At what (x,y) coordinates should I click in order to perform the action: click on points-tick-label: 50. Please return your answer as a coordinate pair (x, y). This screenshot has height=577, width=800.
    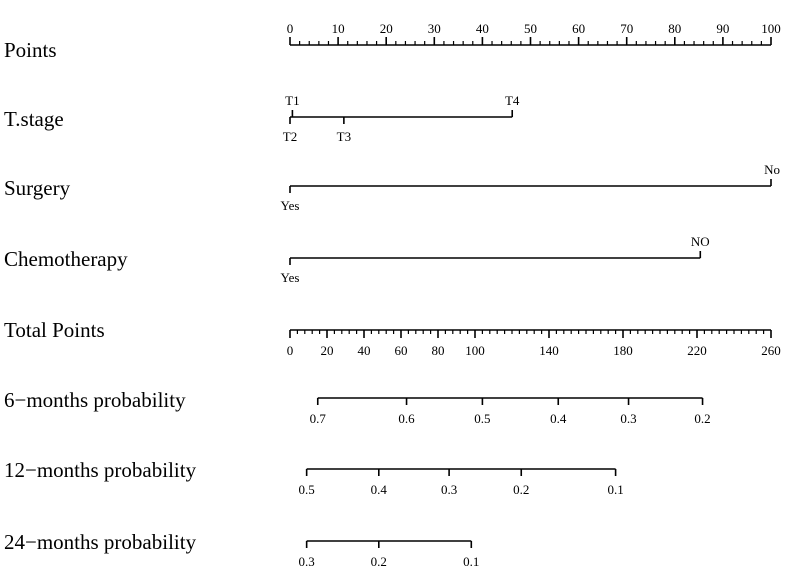
    Looking at the image, I should click on (530, 28).